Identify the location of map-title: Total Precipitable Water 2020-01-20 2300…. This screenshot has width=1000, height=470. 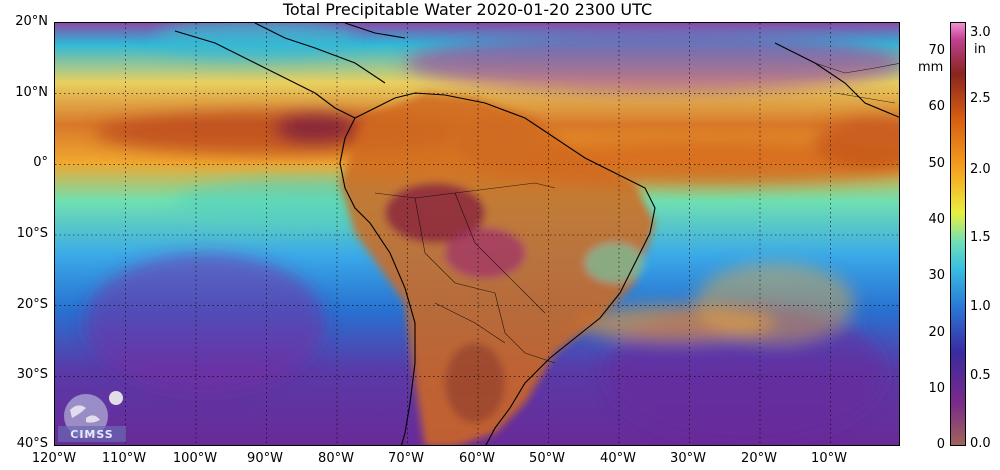
(467, 9).